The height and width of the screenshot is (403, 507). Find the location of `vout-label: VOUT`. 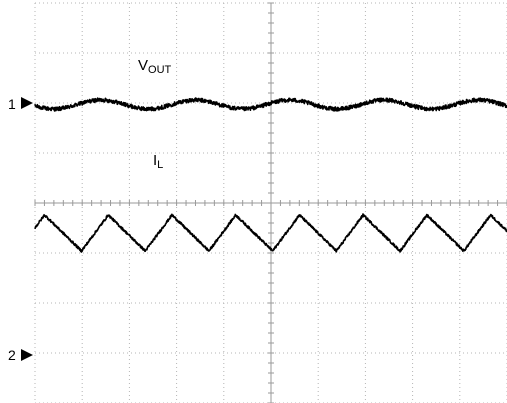

vout-label: VOUT is located at coordinates (155, 66).